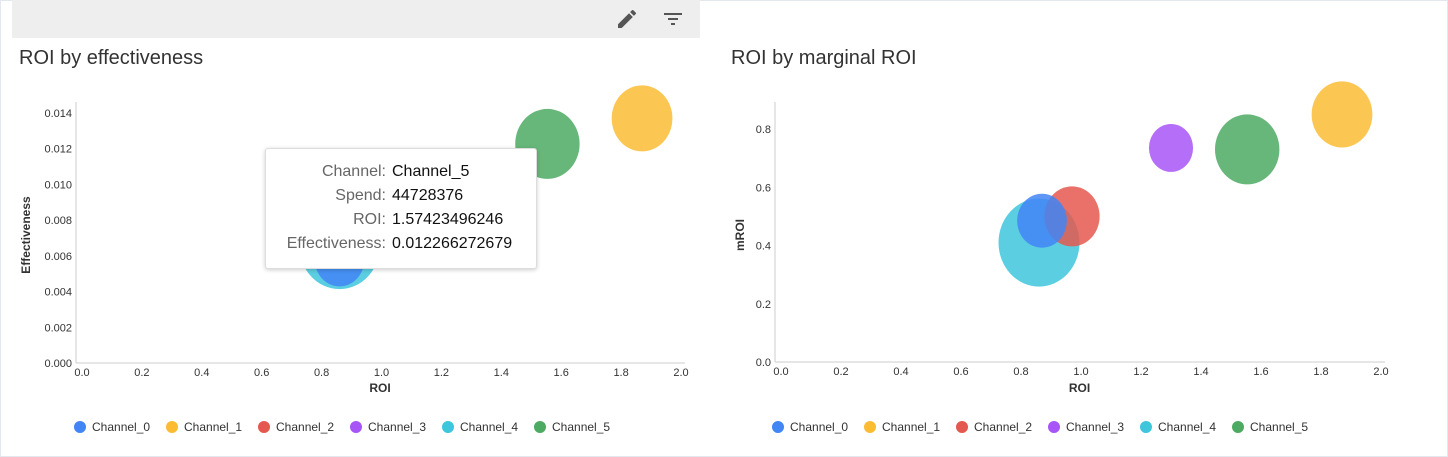 The width and height of the screenshot is (1448, 457). Describe the element at coordinates (452, 243) in the screenshot. I see `tooltip-value: 0.012266272679` at that location.